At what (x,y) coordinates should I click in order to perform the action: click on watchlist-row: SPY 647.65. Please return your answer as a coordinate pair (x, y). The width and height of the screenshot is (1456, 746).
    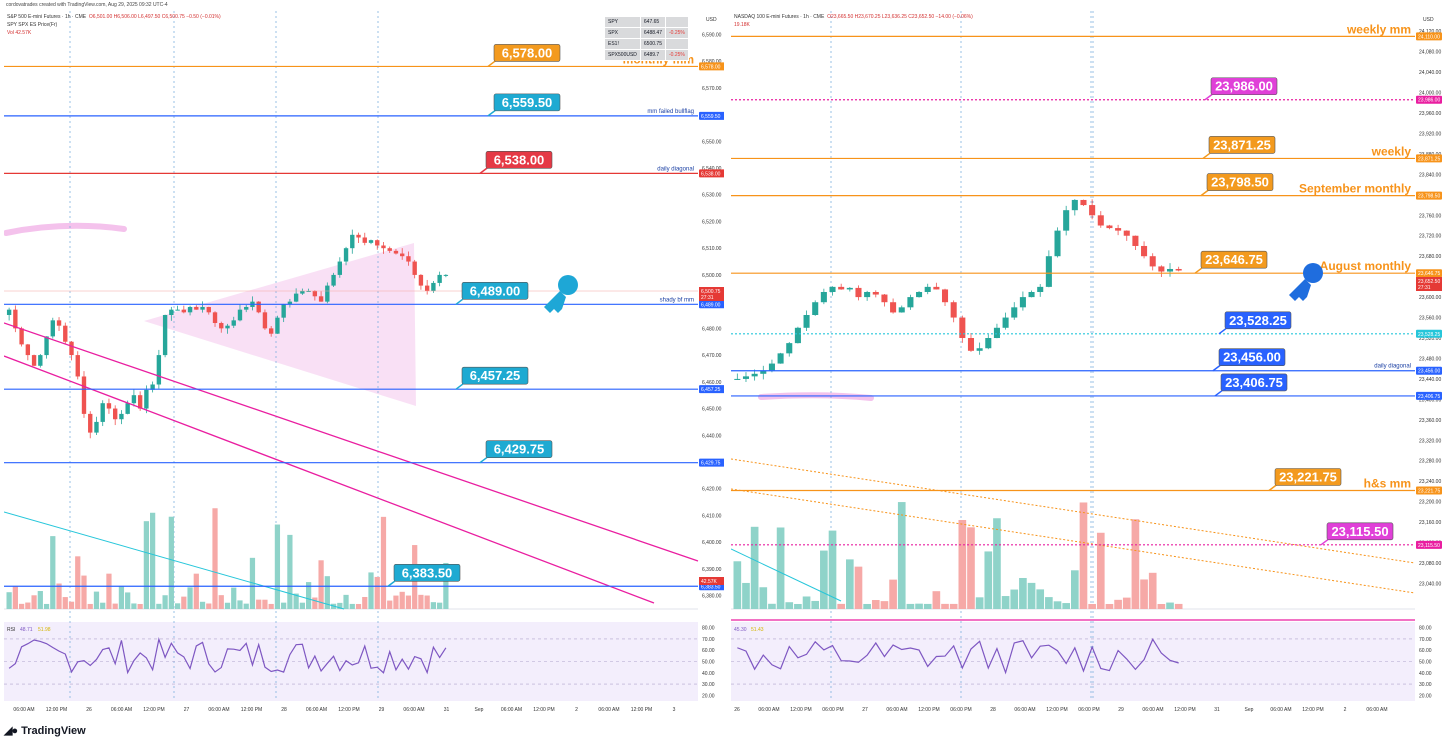
    Looking at the image, I should click on (646, 22).